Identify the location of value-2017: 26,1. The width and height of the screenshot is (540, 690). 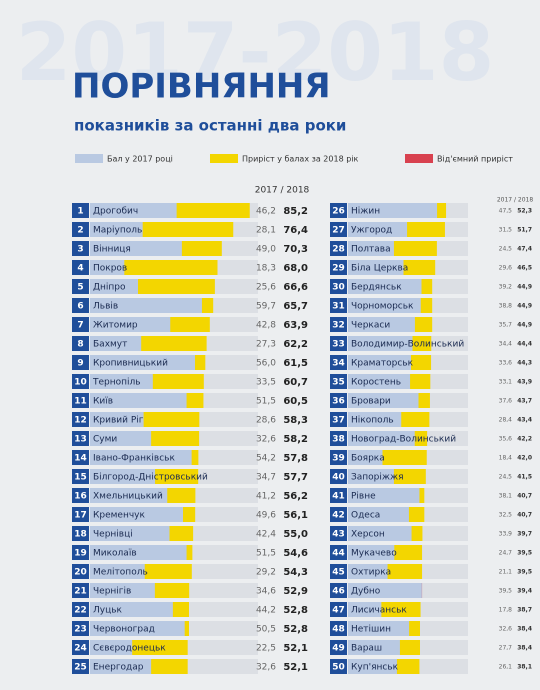
(506, 667).